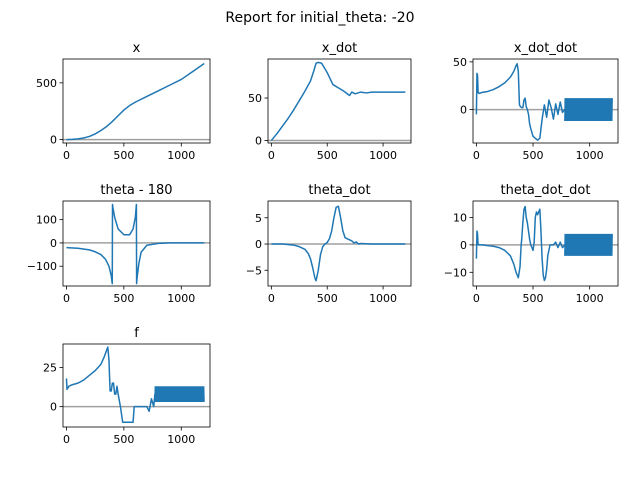 The height and width of the screenshot is (480, 640). Describe the element at coordinates (455, 272) in the screenshot. I see `y-tick-label: −10` at that location.